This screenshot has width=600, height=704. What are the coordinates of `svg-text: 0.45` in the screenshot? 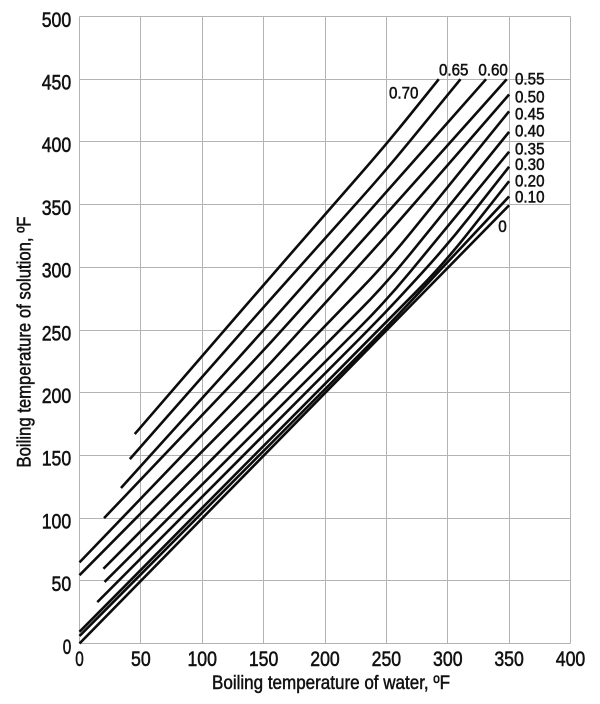 It's located at (530, 115).